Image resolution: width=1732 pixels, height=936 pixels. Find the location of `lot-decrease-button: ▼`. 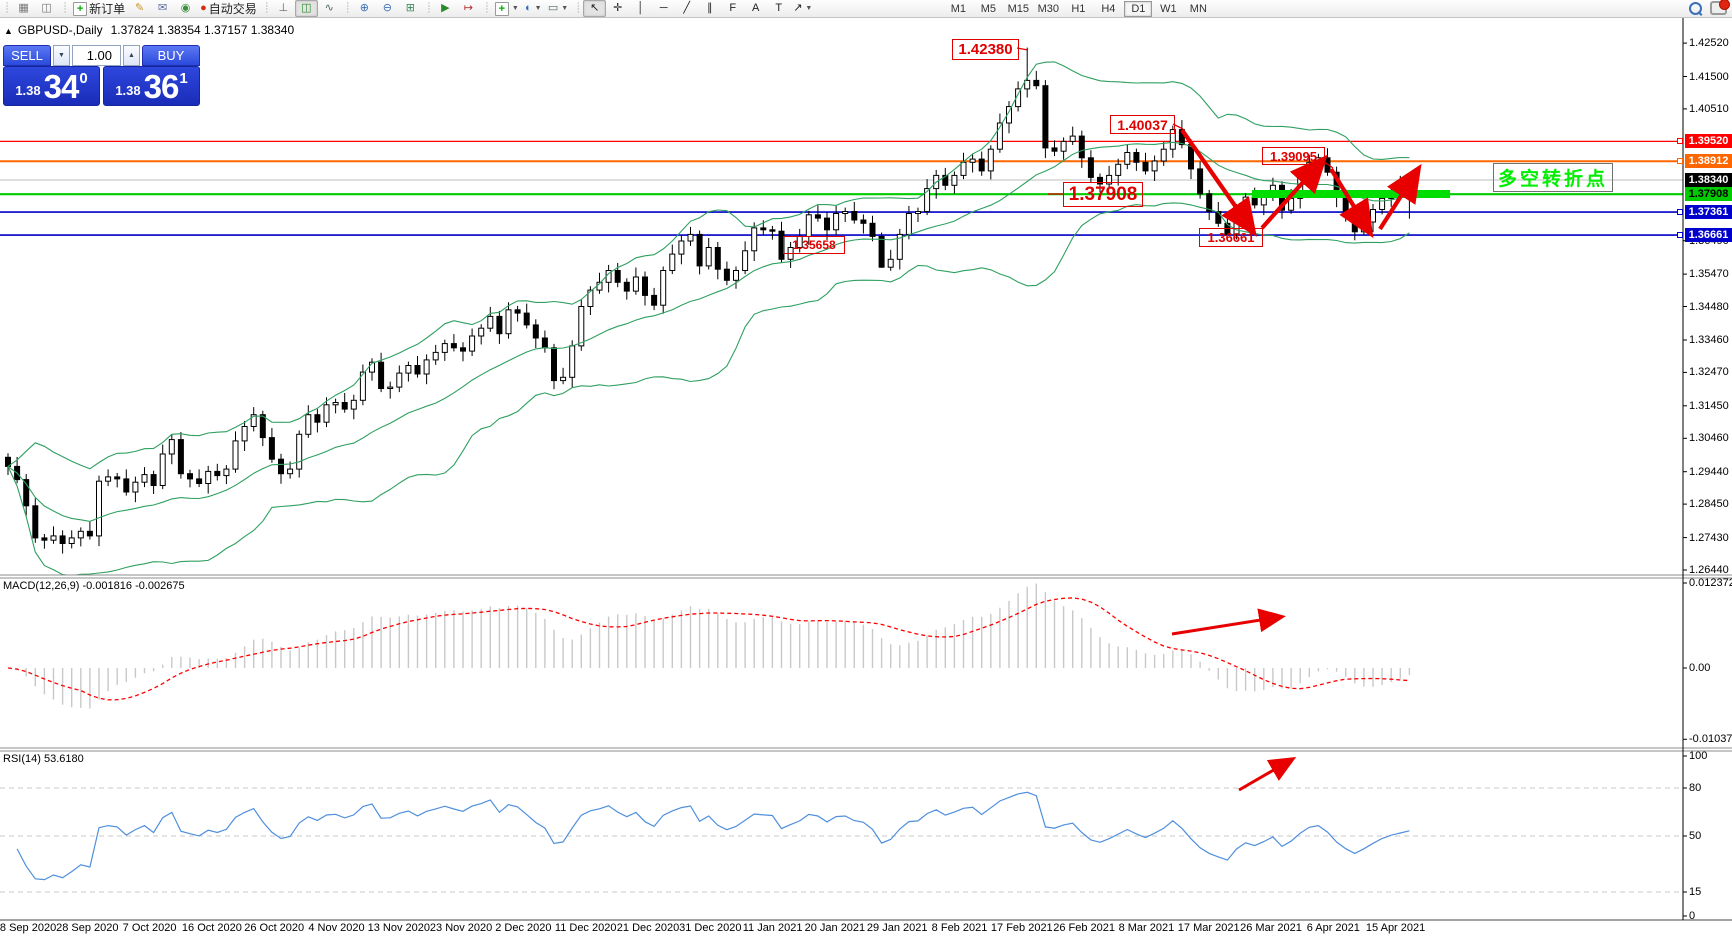

lot-decrease-button: ▼ is located at coordinates (61, 55).